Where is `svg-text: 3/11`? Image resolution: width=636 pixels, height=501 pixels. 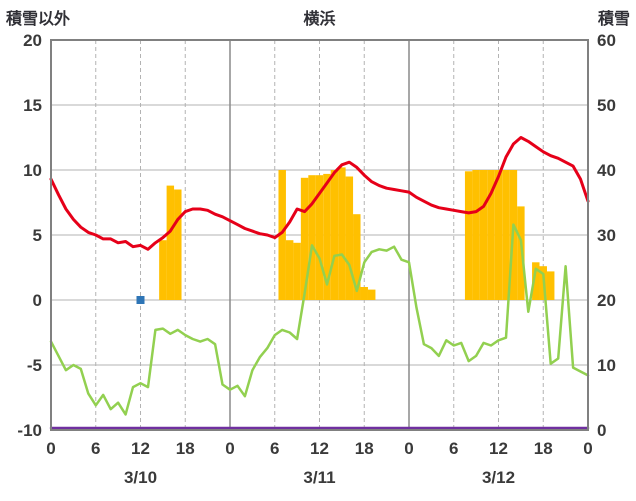
svg-text: 3/11 is located at coordinates (319, 477).